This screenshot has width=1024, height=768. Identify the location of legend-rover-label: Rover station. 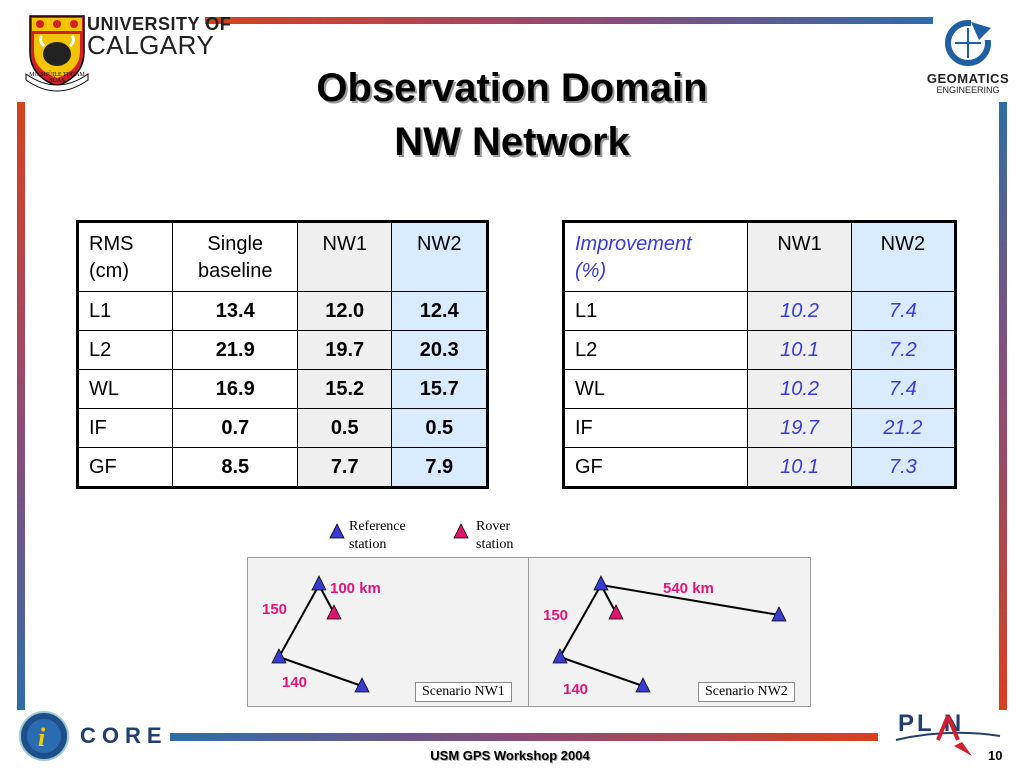
(495, 535).